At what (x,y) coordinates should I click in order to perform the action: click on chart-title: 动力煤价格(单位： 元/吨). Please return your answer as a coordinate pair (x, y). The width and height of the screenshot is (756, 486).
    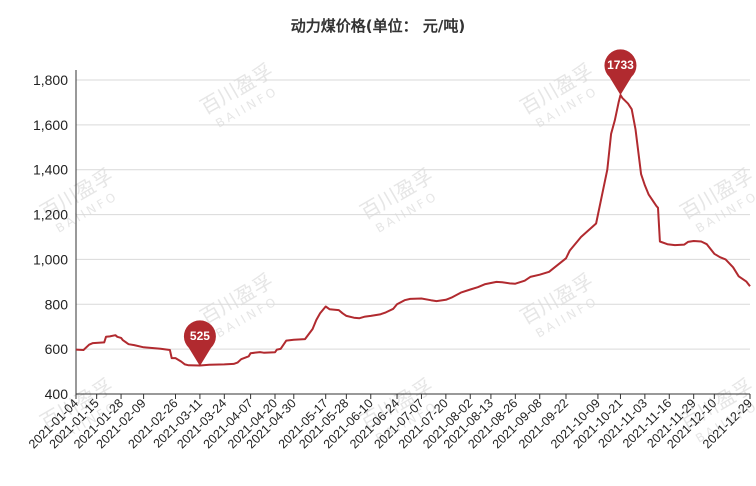
    Looking at the image, I should click on (378, 26).